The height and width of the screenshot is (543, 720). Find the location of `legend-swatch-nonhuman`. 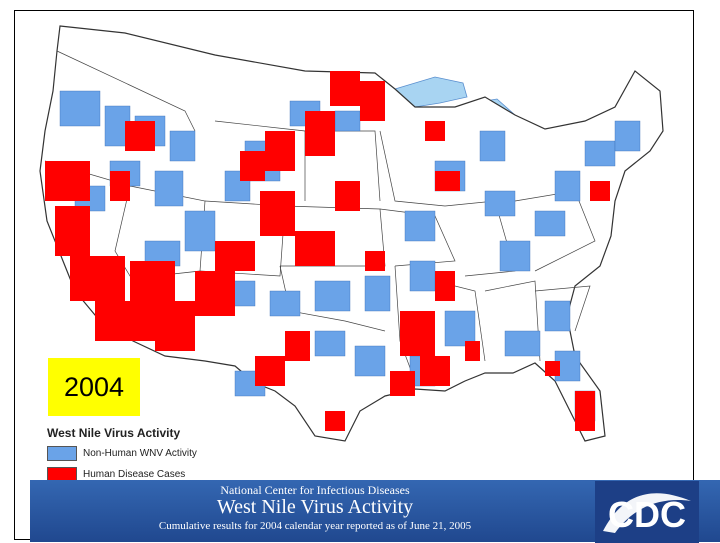

legend-swatch-nonhuman is located at coordinates (62, 453).